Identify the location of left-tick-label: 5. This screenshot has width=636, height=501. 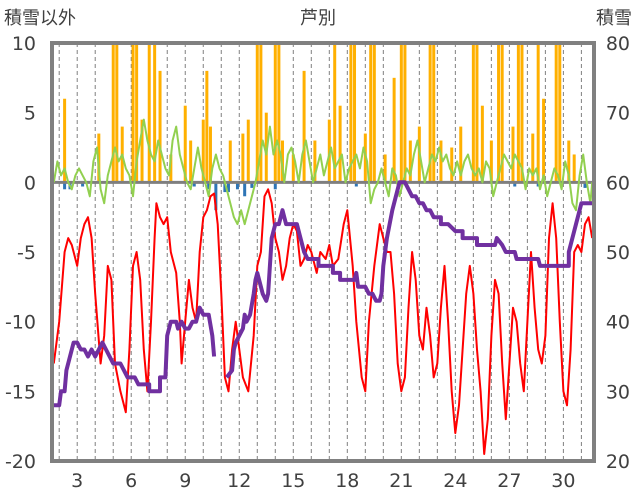
(30, 114).